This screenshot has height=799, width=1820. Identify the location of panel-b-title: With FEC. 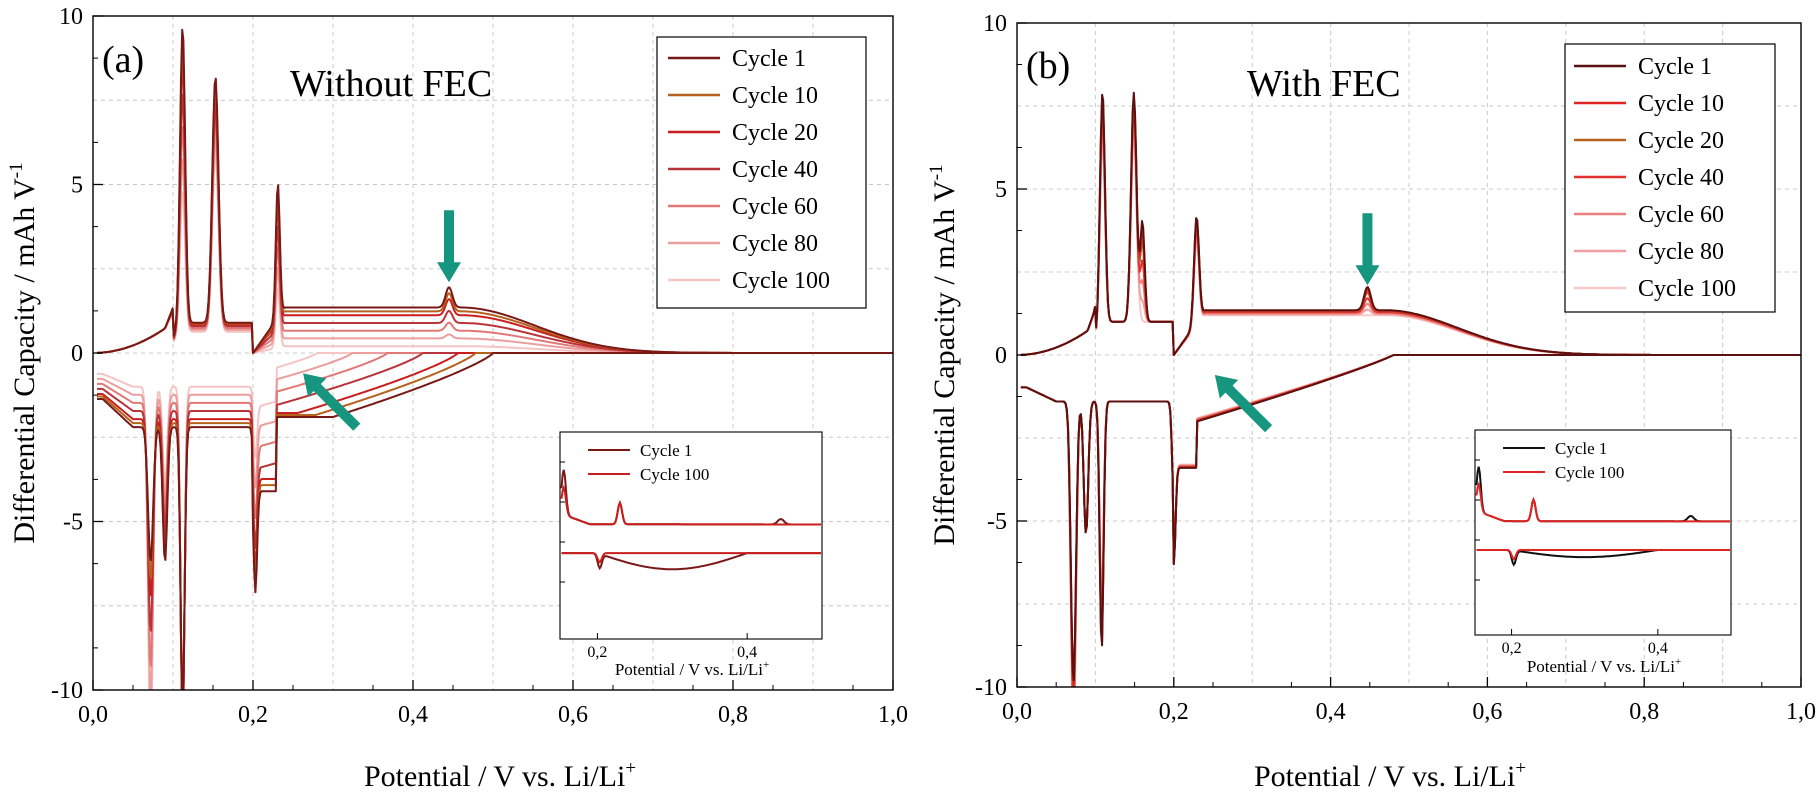
(1324, 84).